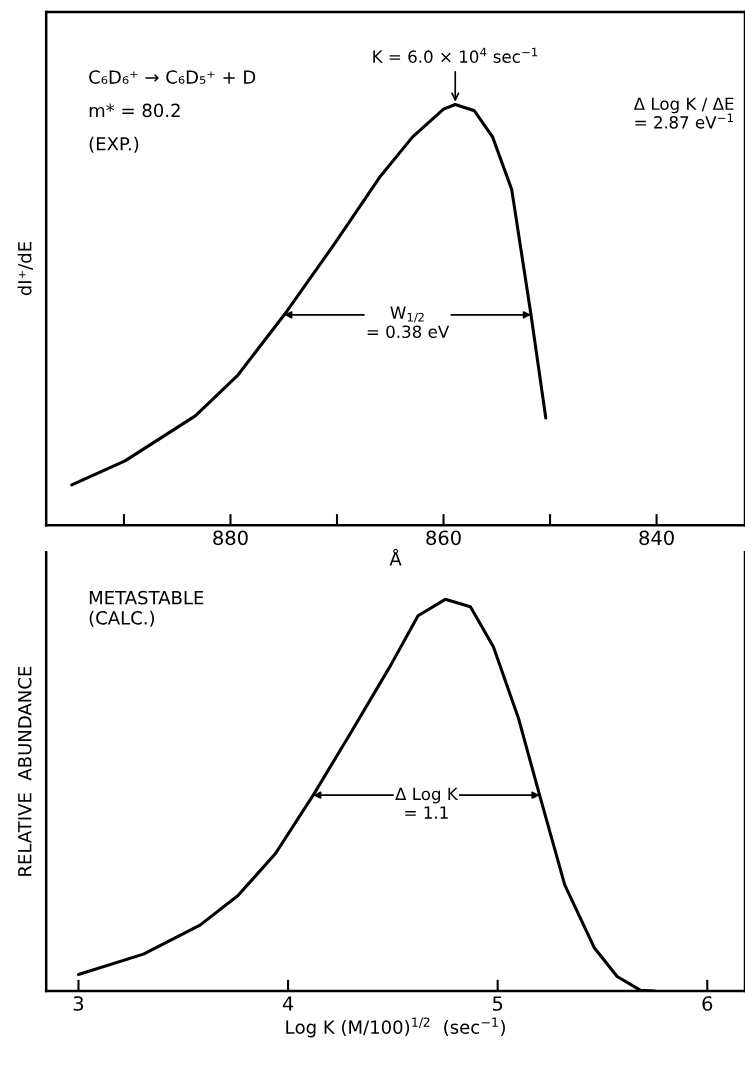 The width and height of the screenshot is (745, 1083). I want to click on x-tick-label: 840, so click(656, 538).